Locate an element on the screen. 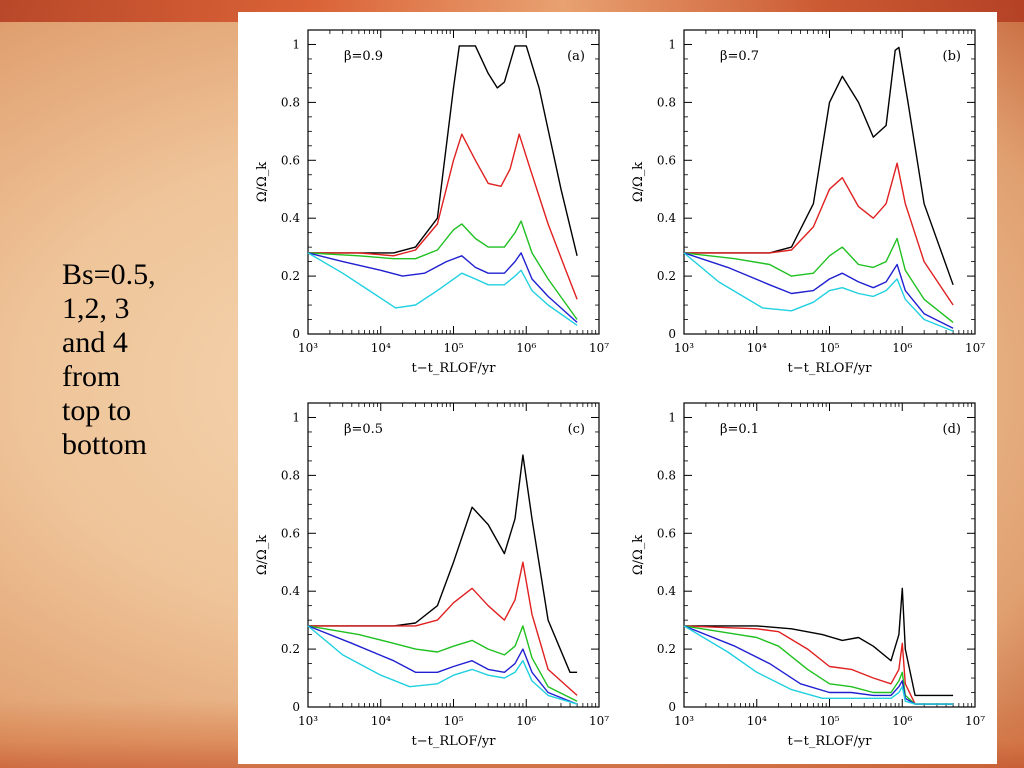 The height and width of the screenshot is (768, 1024). beta-annotation: β=0.9 is located at coordinates (363, 56).